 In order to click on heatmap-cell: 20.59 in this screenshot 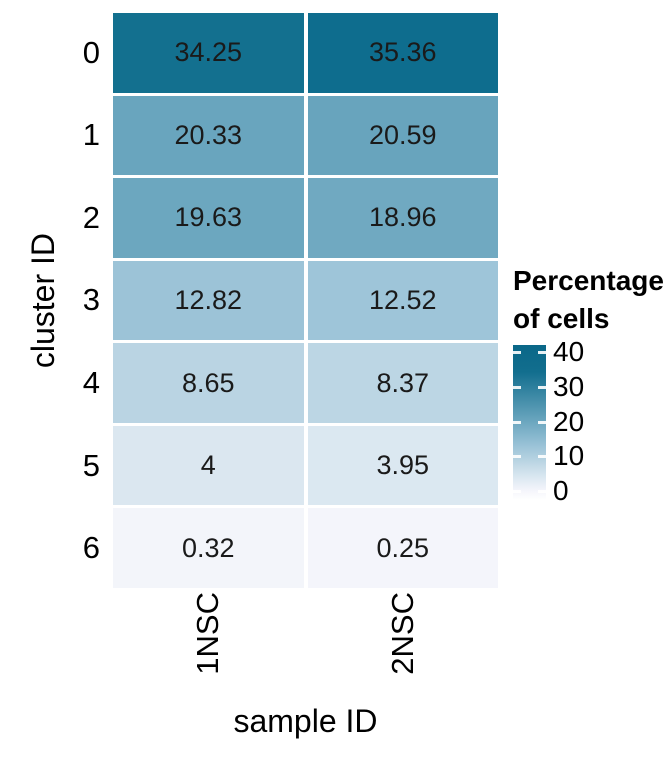, I will do `click(402, 135)`.